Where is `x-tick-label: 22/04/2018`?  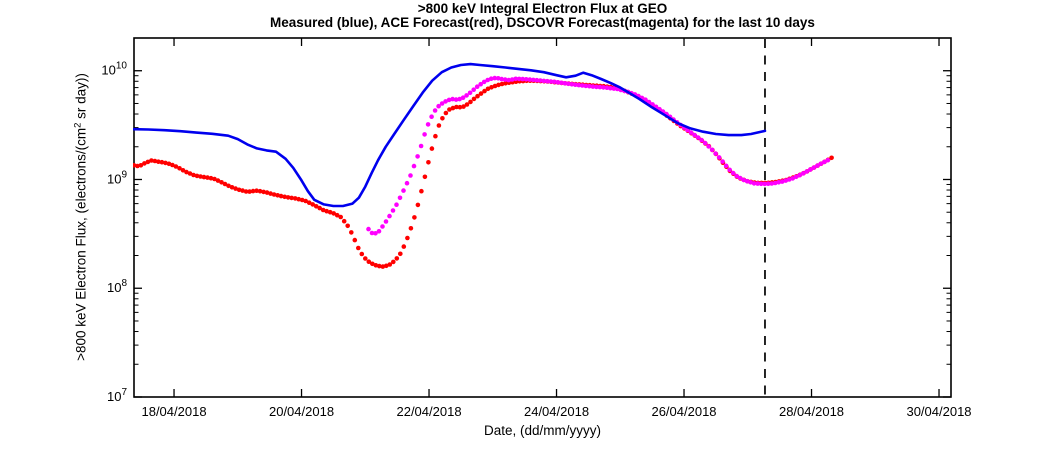
x-tick-label: 22/04/2018 is located at coordinates (428, 411).